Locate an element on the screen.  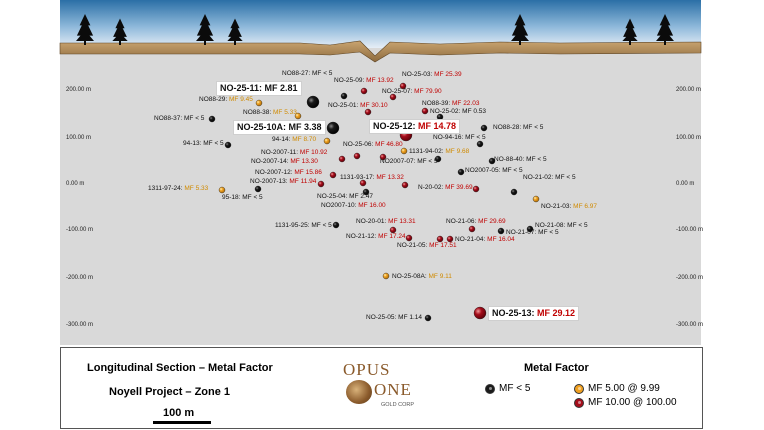
logo-one: ONE is located at coordinates (393, 389).